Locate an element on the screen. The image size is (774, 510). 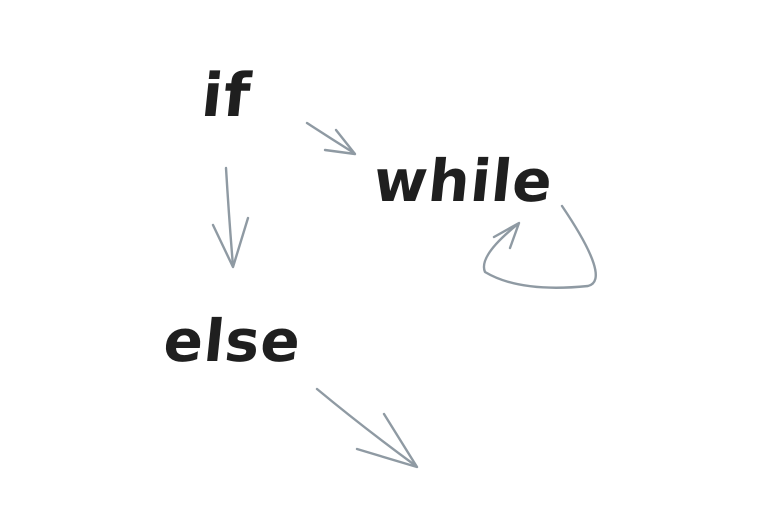
arrow-if-to-else is located at coordinates (230, 217).